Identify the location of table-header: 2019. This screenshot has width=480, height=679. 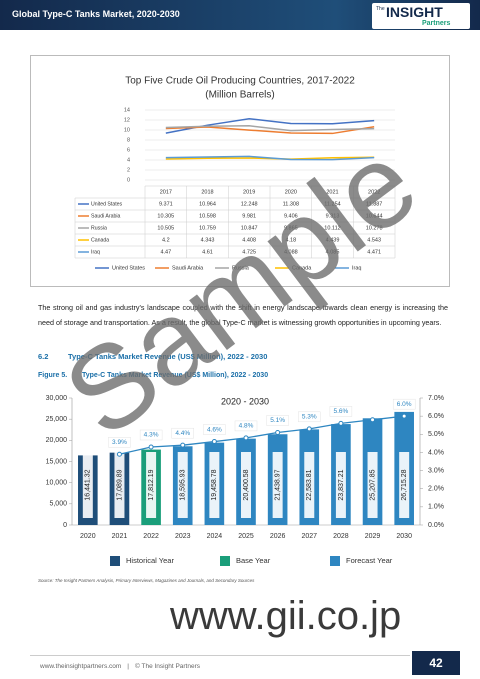
(249, 192).